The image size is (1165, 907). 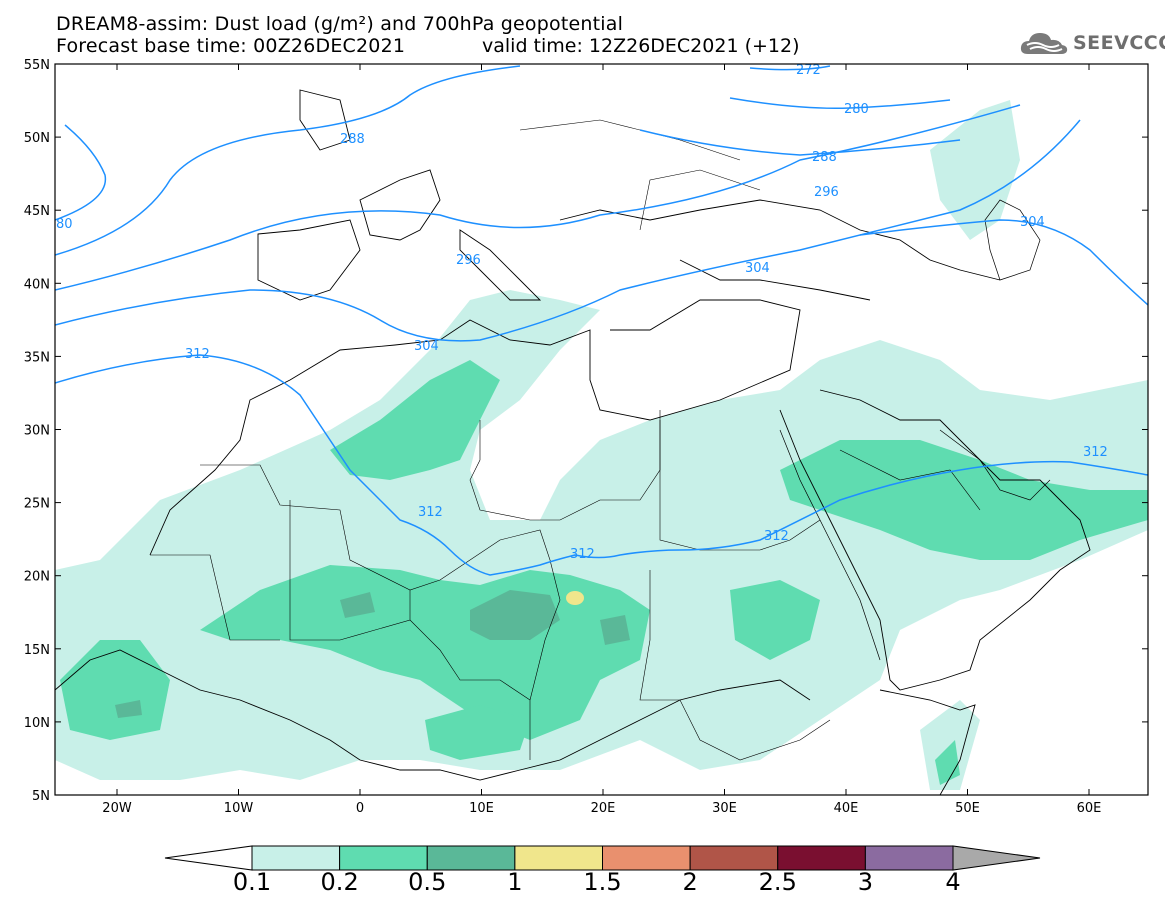 What do you see at coordinates (830, 545) in the screenshot?
I see `red-sea` at bounding box center [830, 545].